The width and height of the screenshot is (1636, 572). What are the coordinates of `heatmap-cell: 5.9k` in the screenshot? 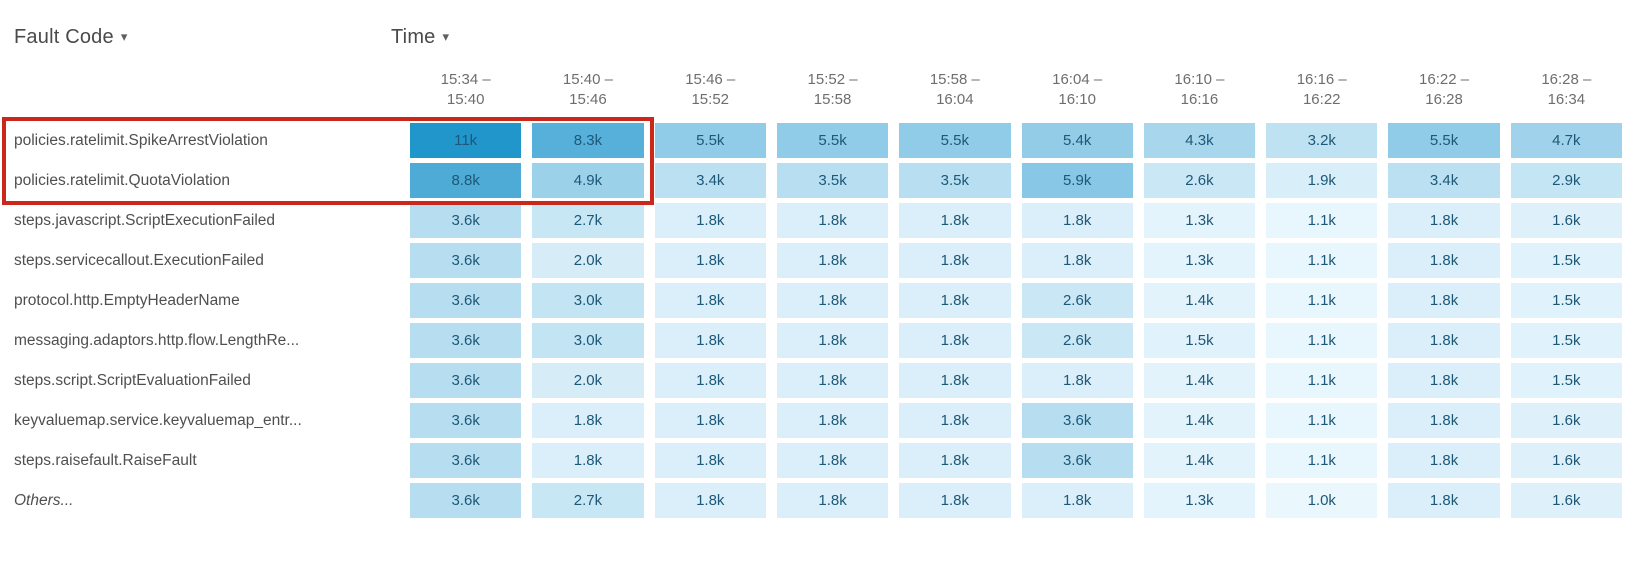 It's located at (1077, 180).